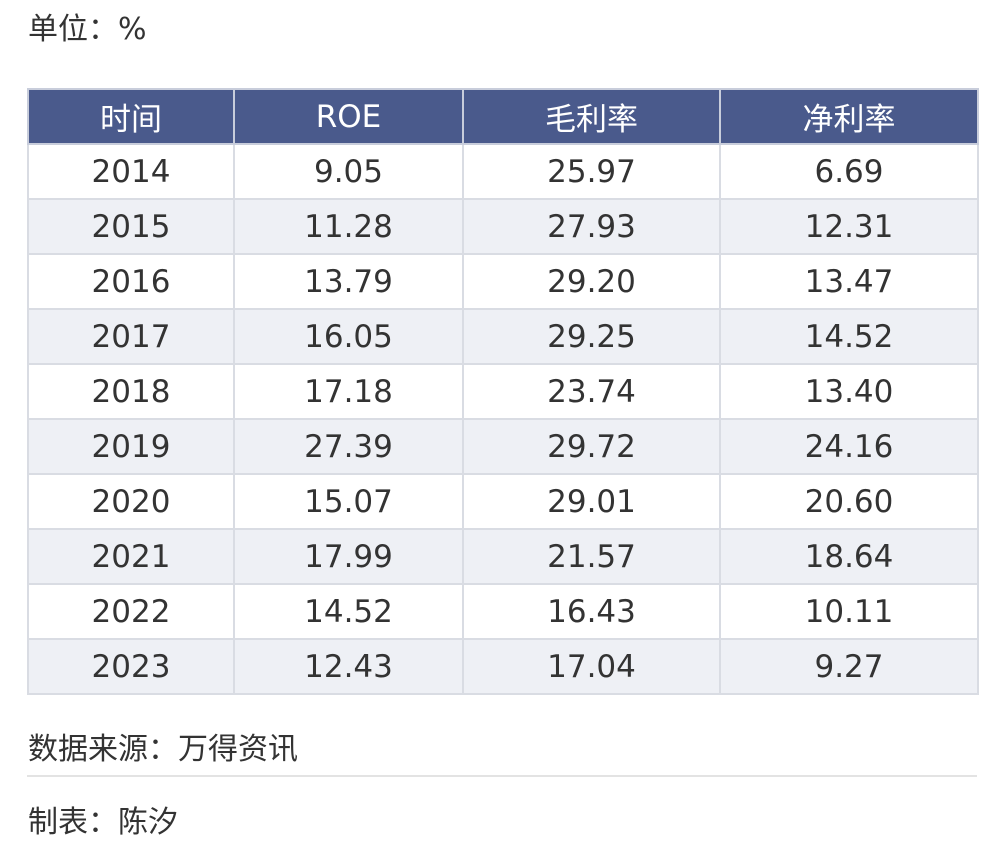 The height and width of the screenshot is (855, 1005). I want to click on table-cell-gross-margin: 17.04, so click(591, 666).